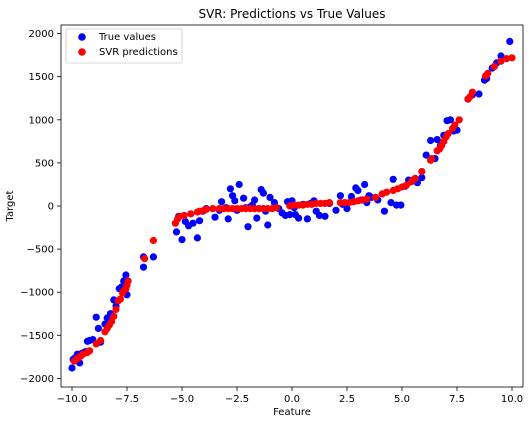 The height and width of the screenshot is (424, 529). Describe the element at coordinates (291, 14) in the screenshot. I see `chart-title: SVR: Predictions vs True Values` at that location.